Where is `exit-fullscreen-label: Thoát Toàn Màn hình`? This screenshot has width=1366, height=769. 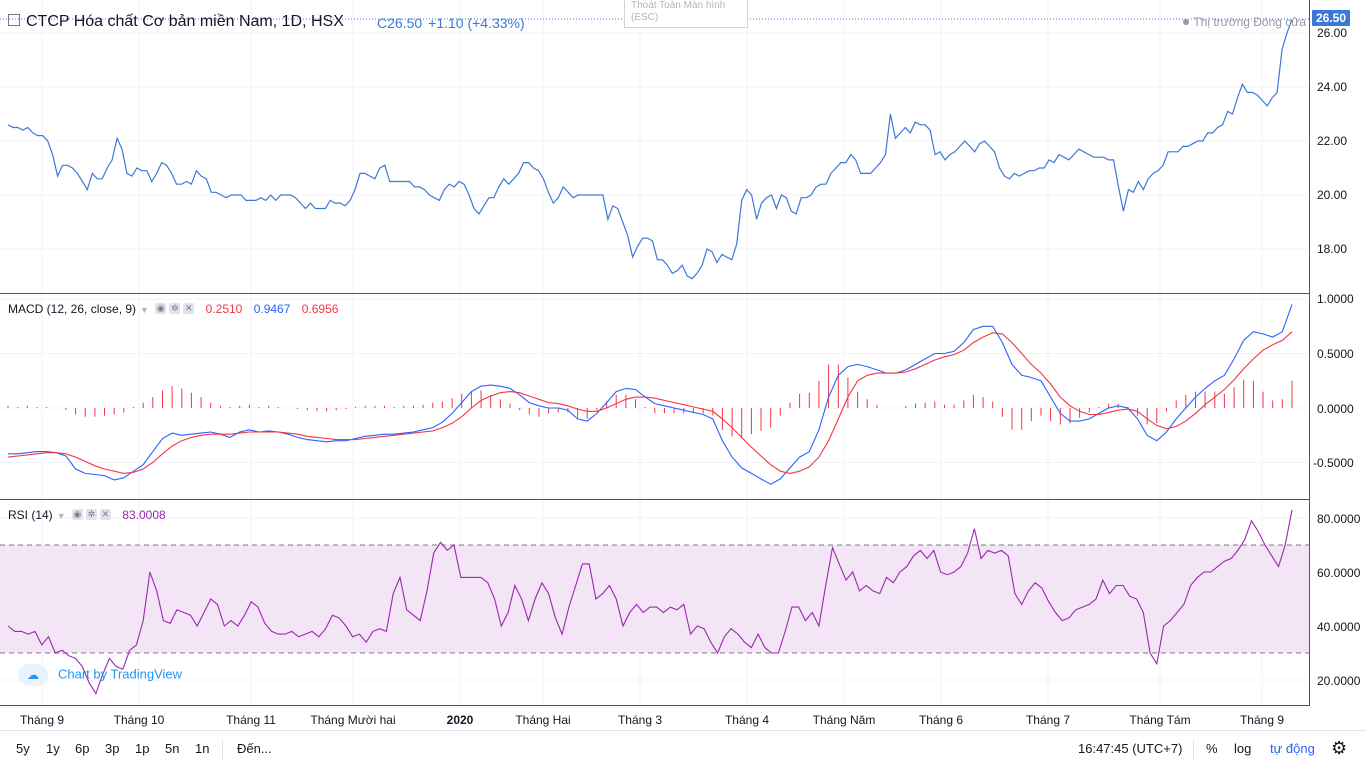 exit-fullscreen-label: Thoát Toàn Màn hình is located at coordinates (678, 5).